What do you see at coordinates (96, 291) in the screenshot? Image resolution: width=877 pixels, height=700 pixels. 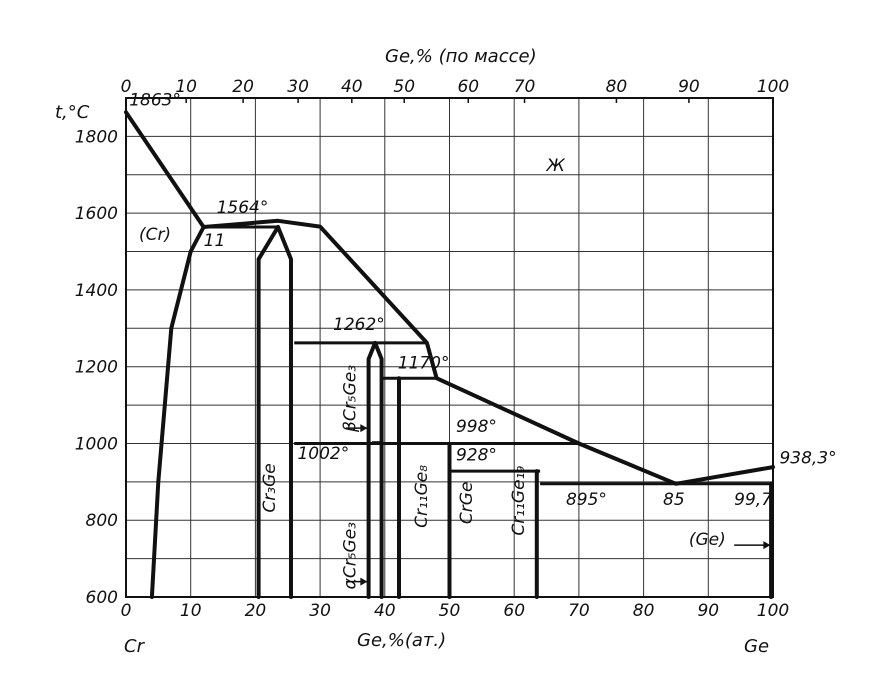 I see `y-tick-label: 1400` at bounding box center [96, 291].